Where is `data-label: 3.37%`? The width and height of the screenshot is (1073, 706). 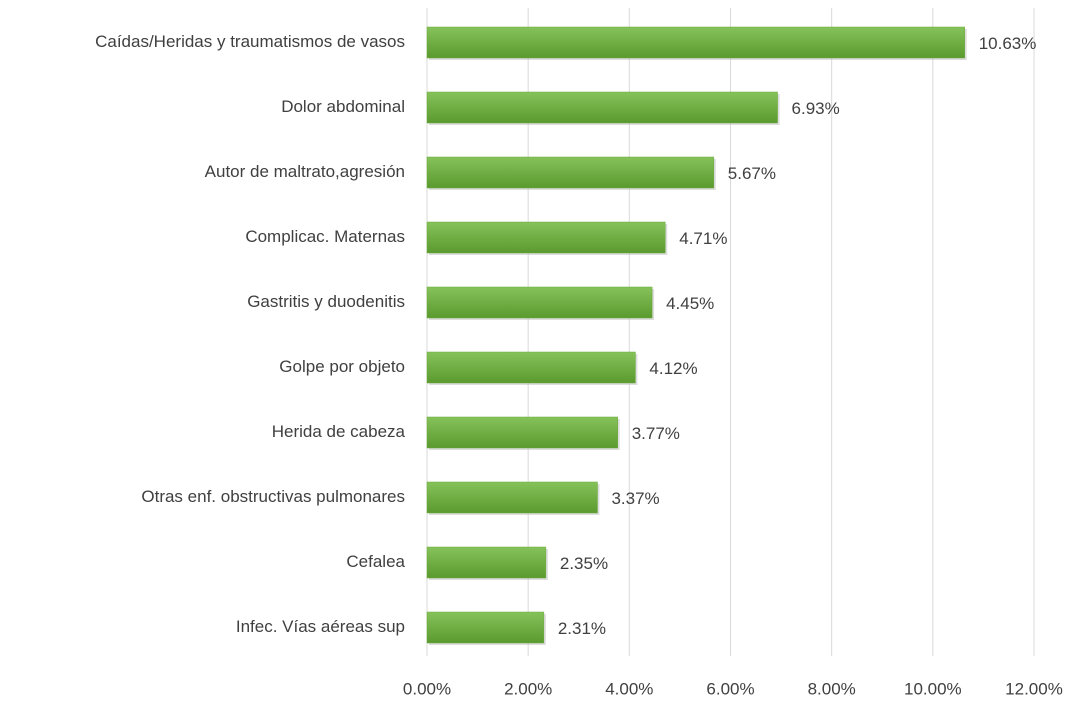 data-label: 3.37% is located at coordinates (635, 498).